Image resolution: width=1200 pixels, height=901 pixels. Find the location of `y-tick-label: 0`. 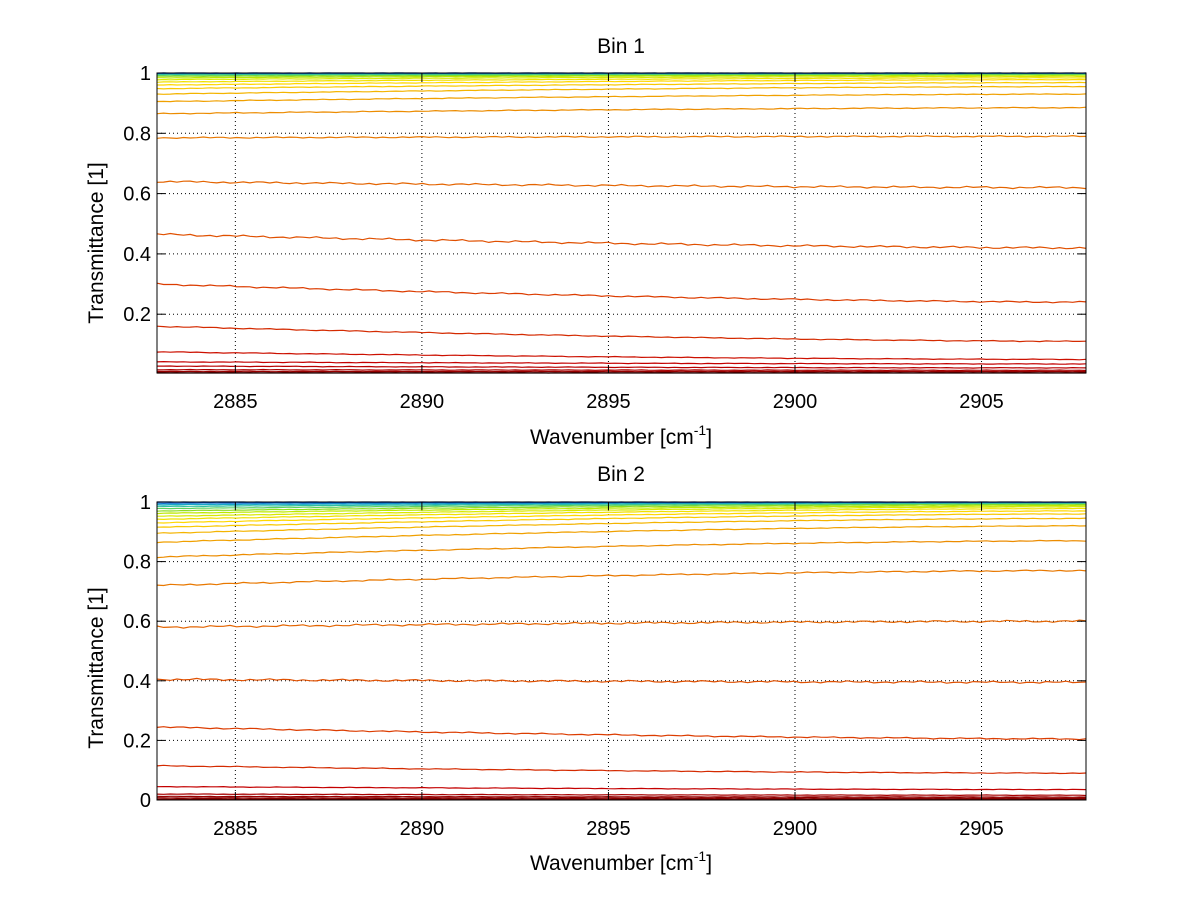

y-tick-label: 0 is located at coordinates (145, 801).